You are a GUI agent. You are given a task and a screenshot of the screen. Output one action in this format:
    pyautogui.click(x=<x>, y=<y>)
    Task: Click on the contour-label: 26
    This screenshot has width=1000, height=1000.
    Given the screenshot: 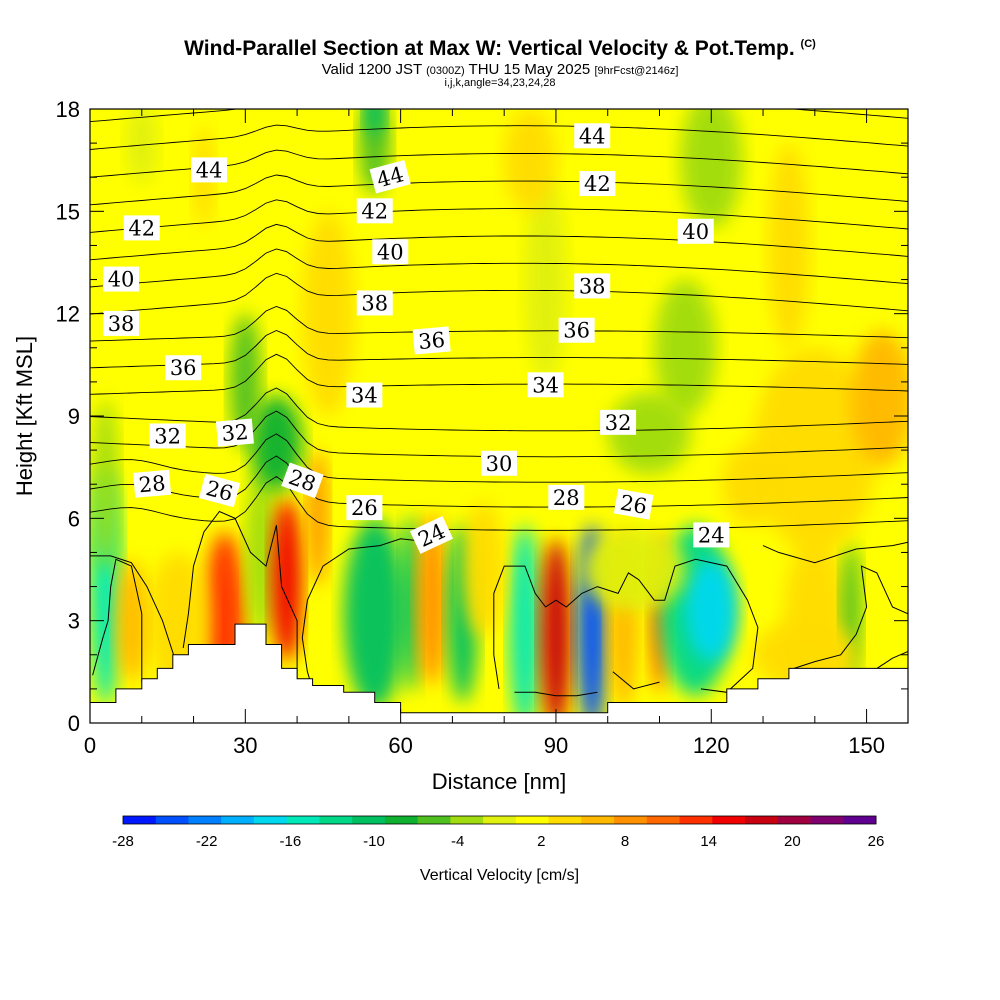 What is the action you would take?
    pyautogui.click(x=633, y=504)
    